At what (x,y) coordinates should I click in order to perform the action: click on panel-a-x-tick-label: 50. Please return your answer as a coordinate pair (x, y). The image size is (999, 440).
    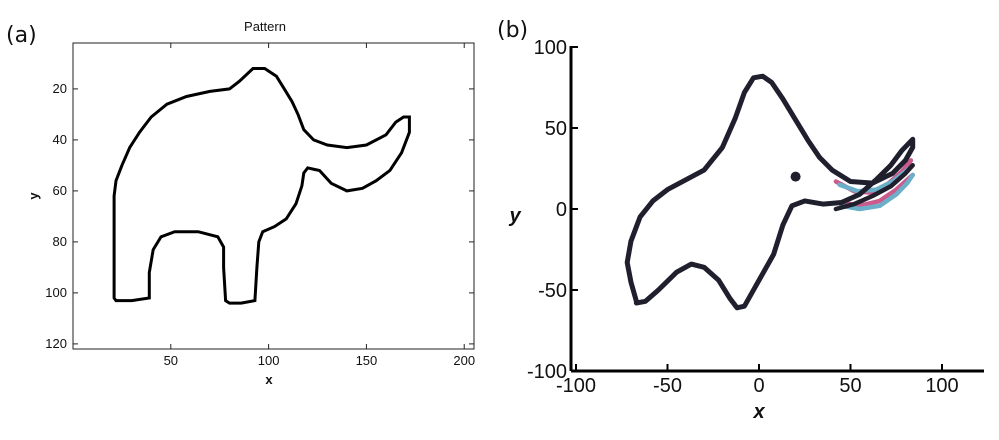
    Looking at the image, I should click on (171, 360).